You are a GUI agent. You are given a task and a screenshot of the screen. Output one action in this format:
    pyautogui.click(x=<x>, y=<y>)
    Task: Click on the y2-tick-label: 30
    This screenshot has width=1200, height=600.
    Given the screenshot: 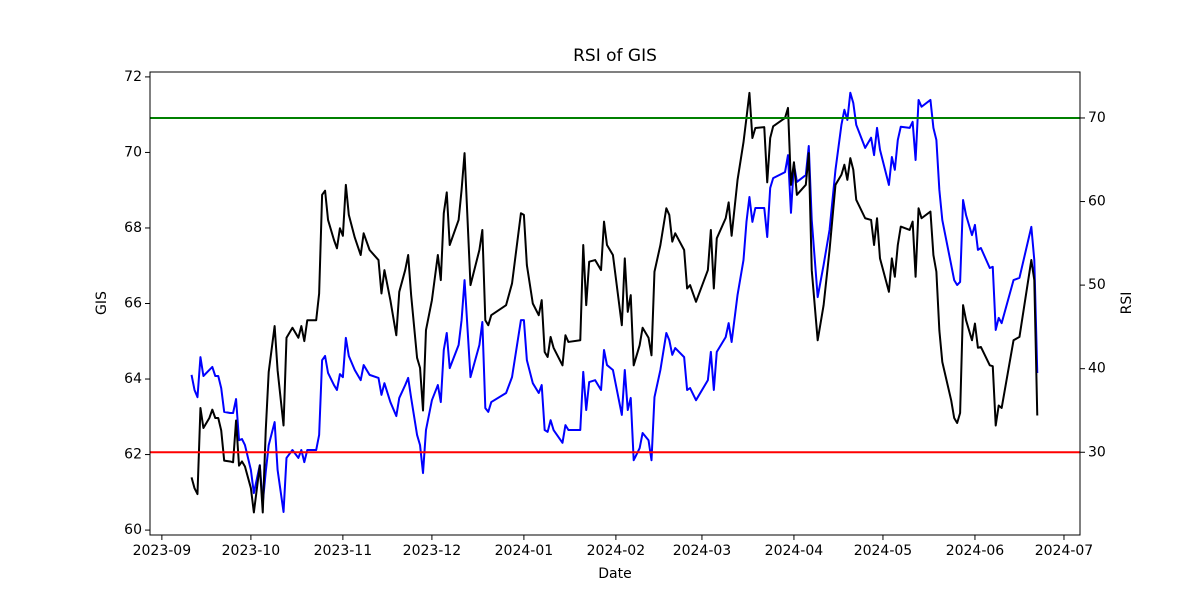 What is the action you would take?
    pyautogui.click(x=1097, y=452)
    